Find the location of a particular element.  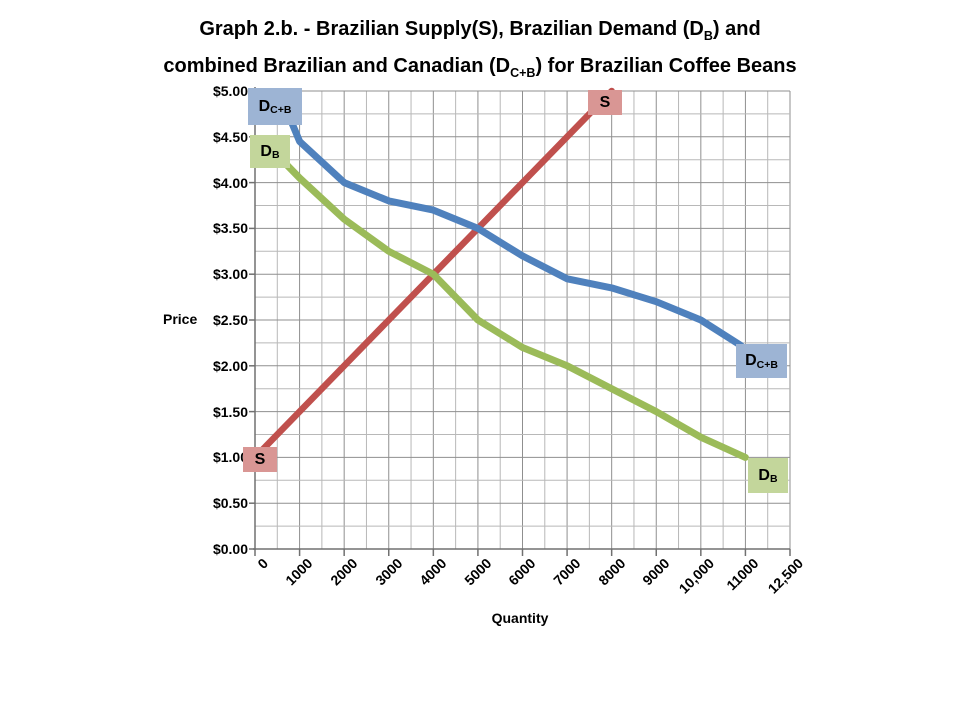

y-tick-label: $3.00 is located at coordinates (230, 274).